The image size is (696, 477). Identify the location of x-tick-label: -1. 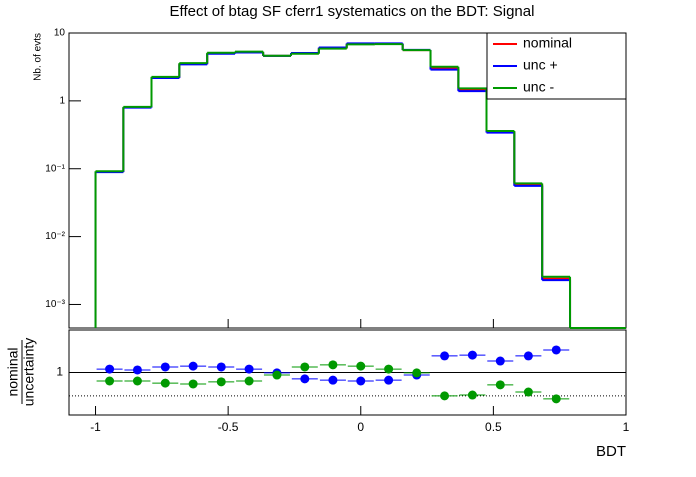
(95, 427).